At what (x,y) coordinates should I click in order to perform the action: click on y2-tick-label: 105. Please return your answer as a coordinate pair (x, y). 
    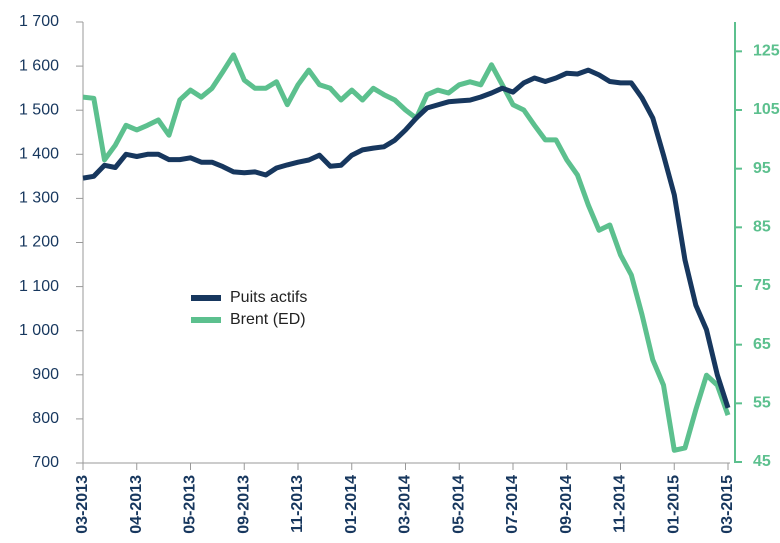
    Looking at the image, I should click on (766, 109).